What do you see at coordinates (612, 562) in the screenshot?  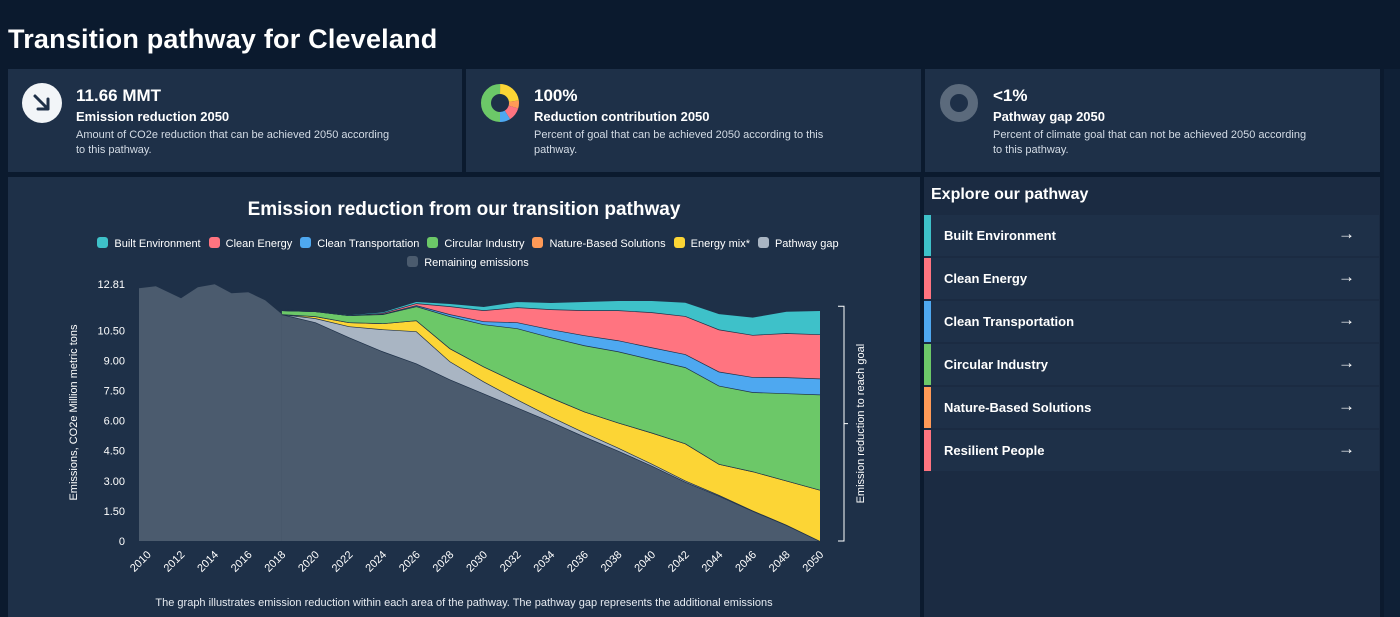 I see `x-tick-label: 2038` at bounding box center [612, 562].